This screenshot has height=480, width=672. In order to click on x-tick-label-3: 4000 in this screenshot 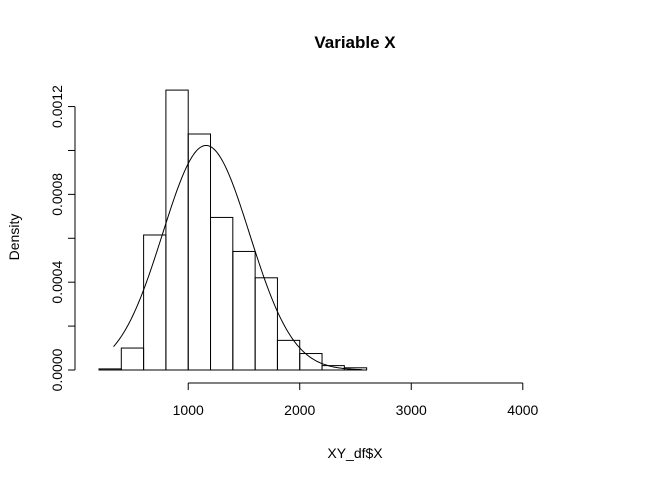, I will do `click(522, 410)`.